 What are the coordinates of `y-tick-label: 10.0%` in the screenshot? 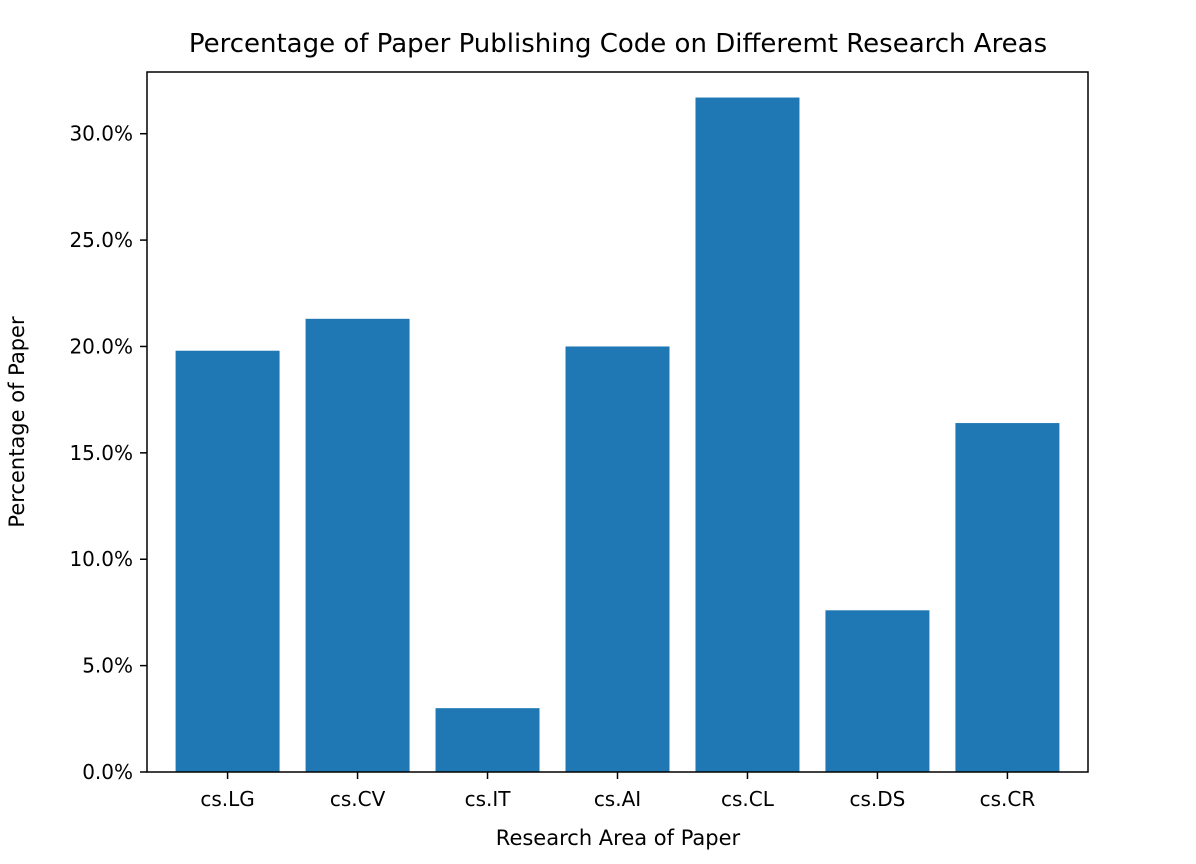 It's located at (101, 559).